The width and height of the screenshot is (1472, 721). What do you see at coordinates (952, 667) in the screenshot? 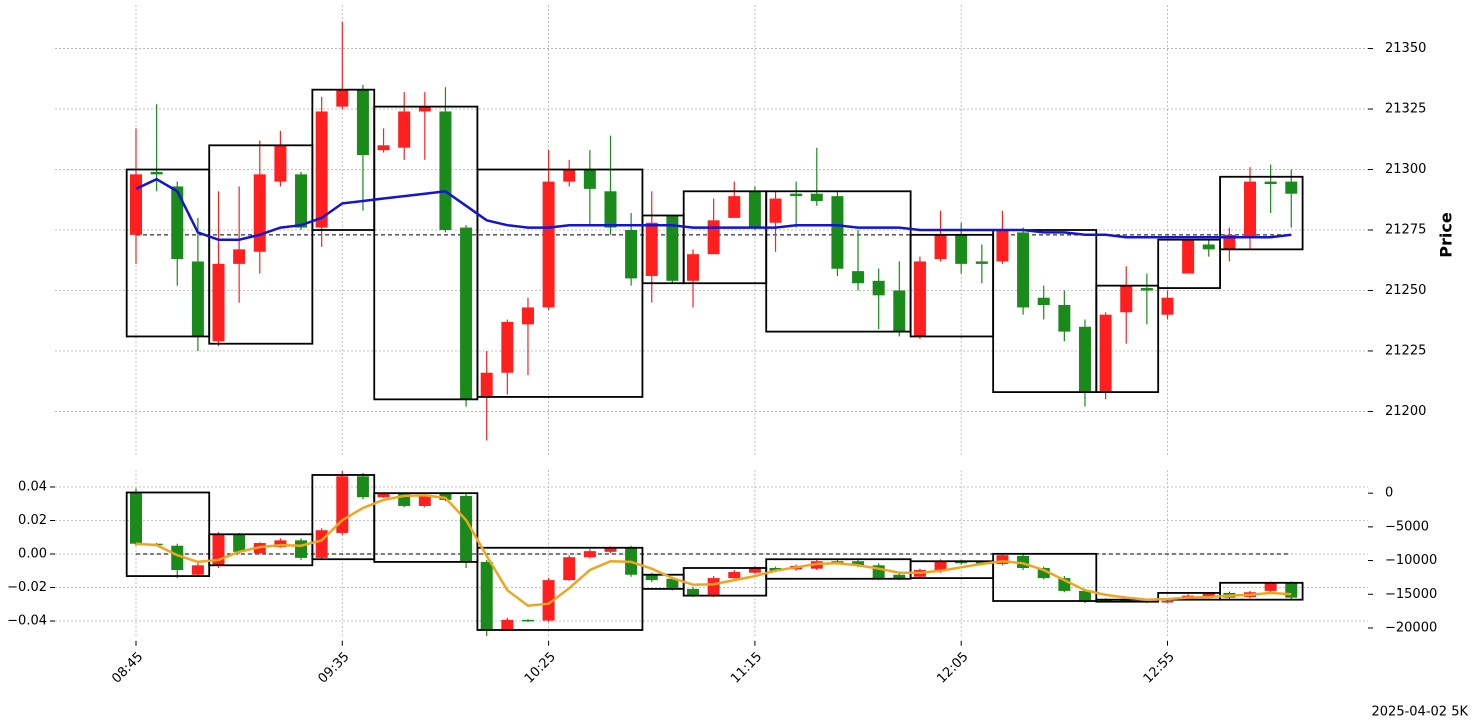
I see `x-tick-label: 12:05` at bounding box center [952, 667].